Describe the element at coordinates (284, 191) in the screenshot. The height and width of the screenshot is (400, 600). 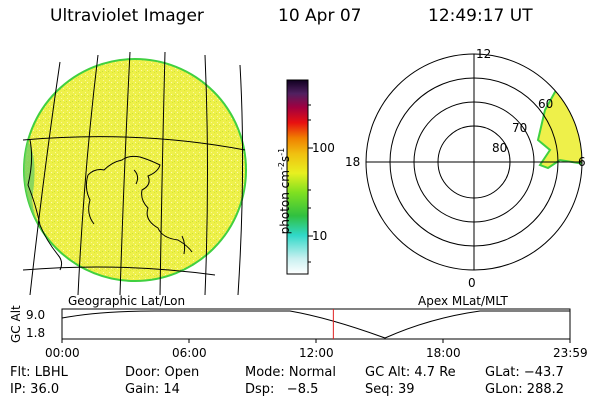
I see `colorbar-unit-label: photon cm-2s-1` at that location.